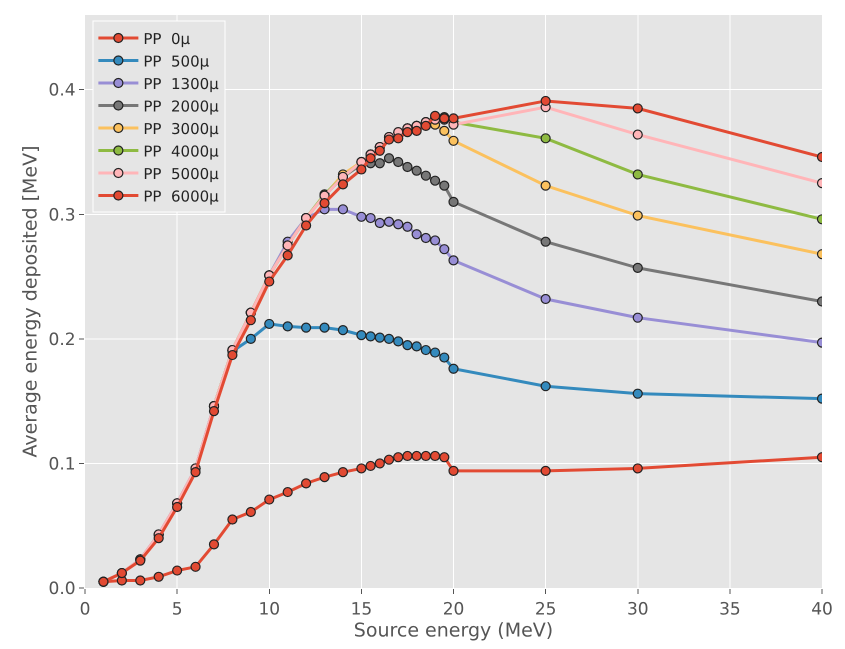  Describe the element at coordinates (62, 588) in the screenshot. I see `y-tick-label: 0.0` at that location.